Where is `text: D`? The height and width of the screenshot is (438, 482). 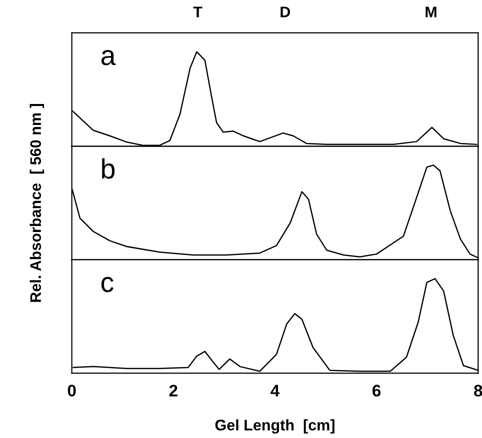 text: D is located at coordinates (285, 12).